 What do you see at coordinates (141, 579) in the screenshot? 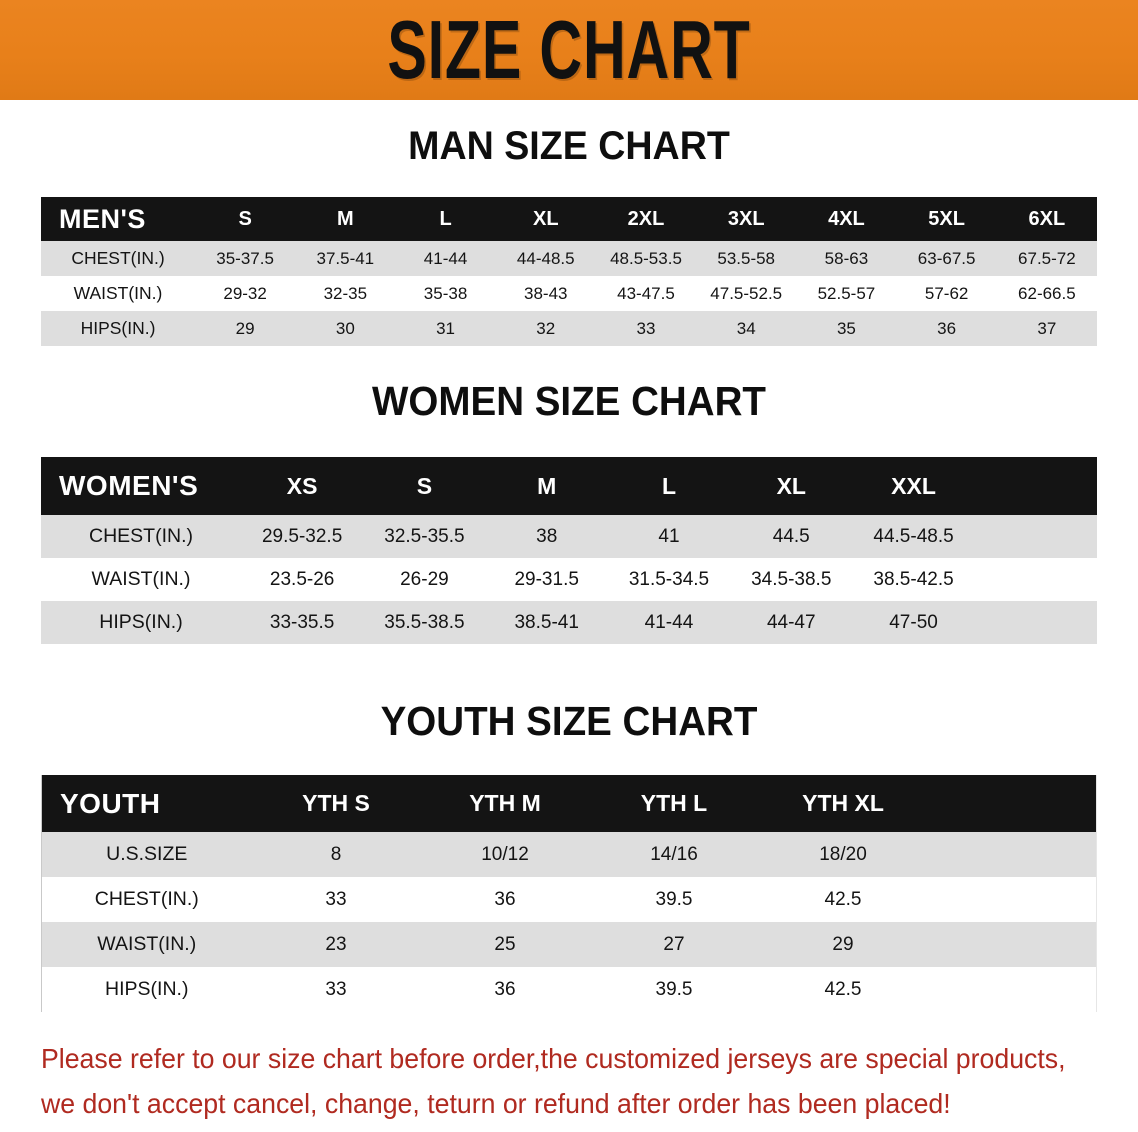
I see `women-row-label: WAIST(IN.)` at bounding box center [141, 579].